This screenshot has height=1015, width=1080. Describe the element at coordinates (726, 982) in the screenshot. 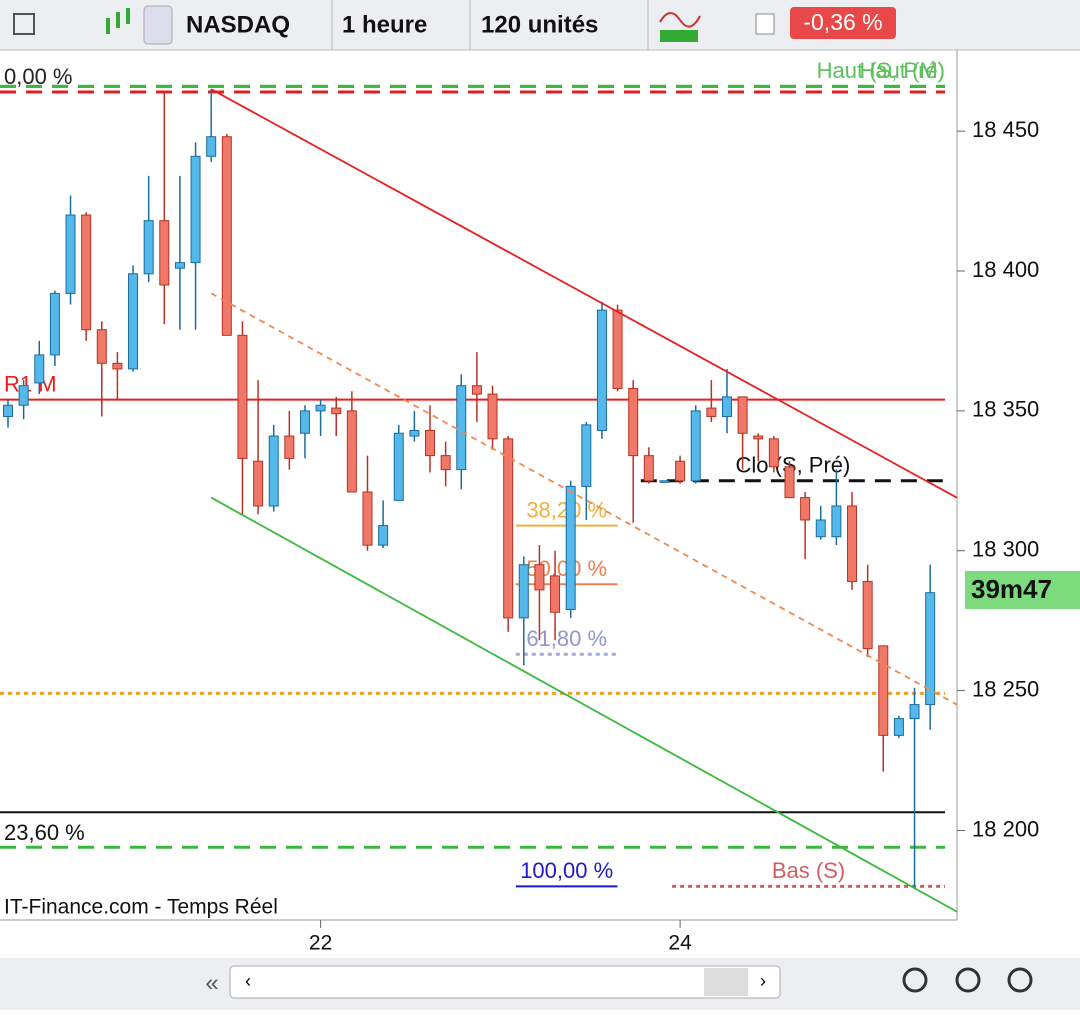

I see `scroll-thumb` at that location.